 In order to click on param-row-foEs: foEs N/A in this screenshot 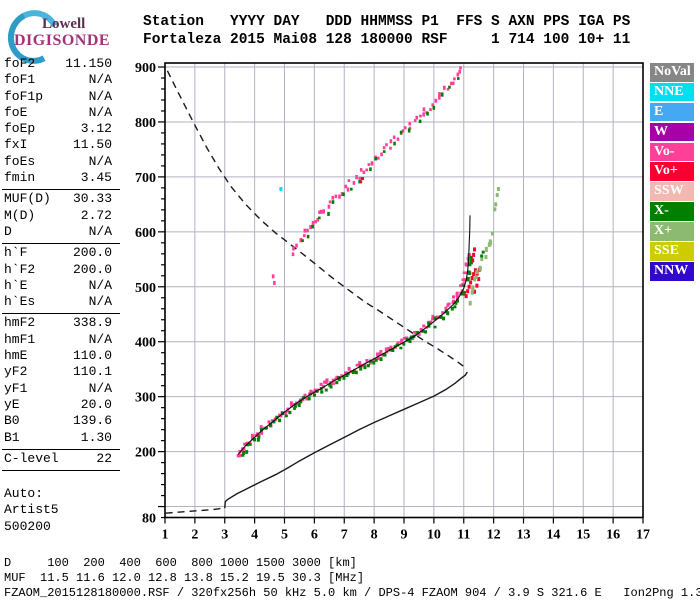, I will do `click(61, 162)`.